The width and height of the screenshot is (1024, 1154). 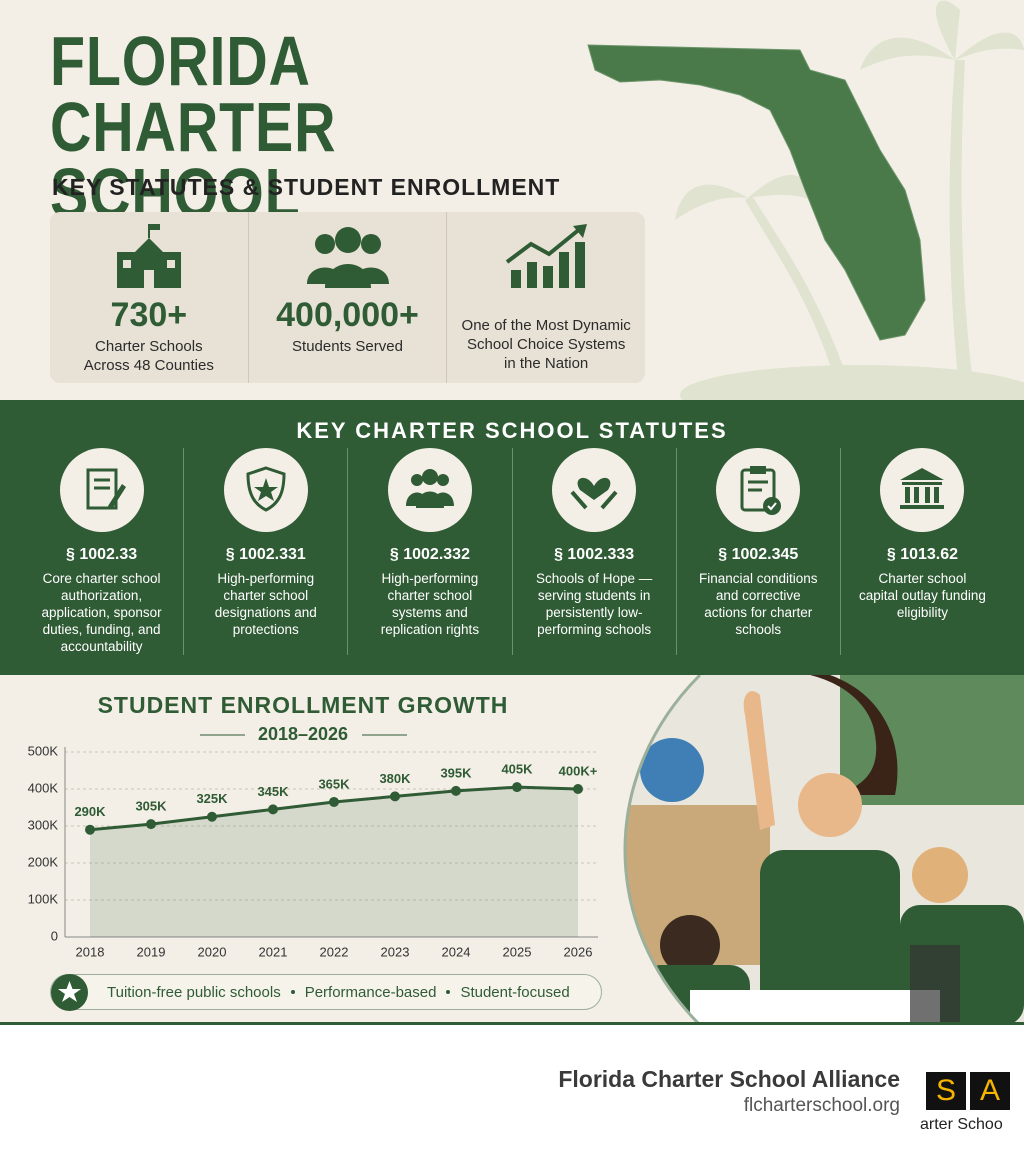 I want to click on stat-label: Charter Schools Across 48 Counties, so click(x=148, y=356).